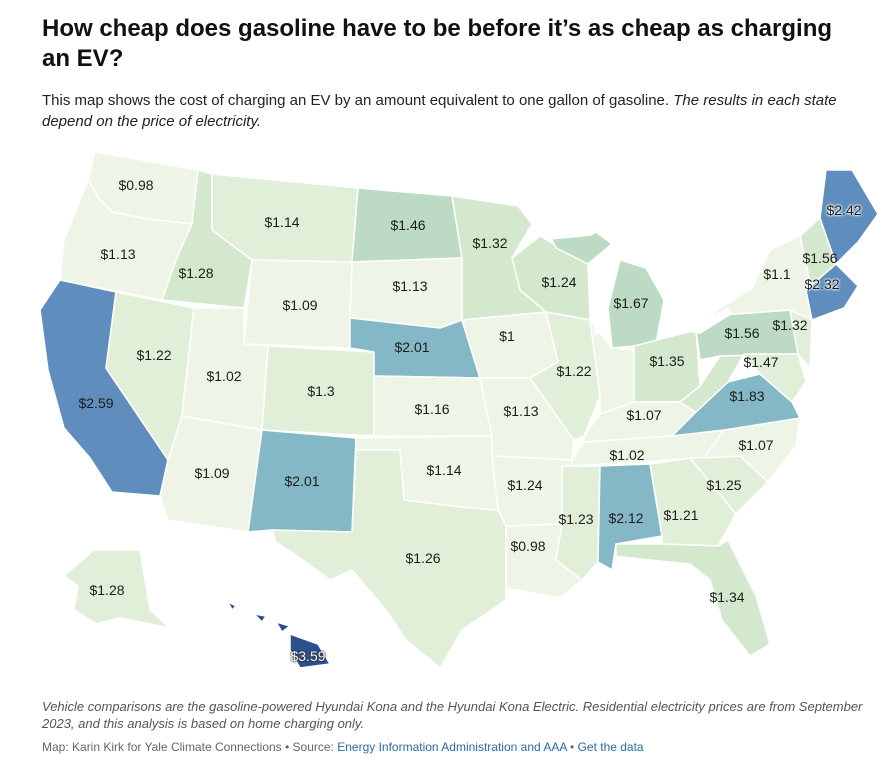  What do you see at coordinates (196, 273) in the screenshot?
I see `label-idaho: $1.28` at bounding box center [196, 273].